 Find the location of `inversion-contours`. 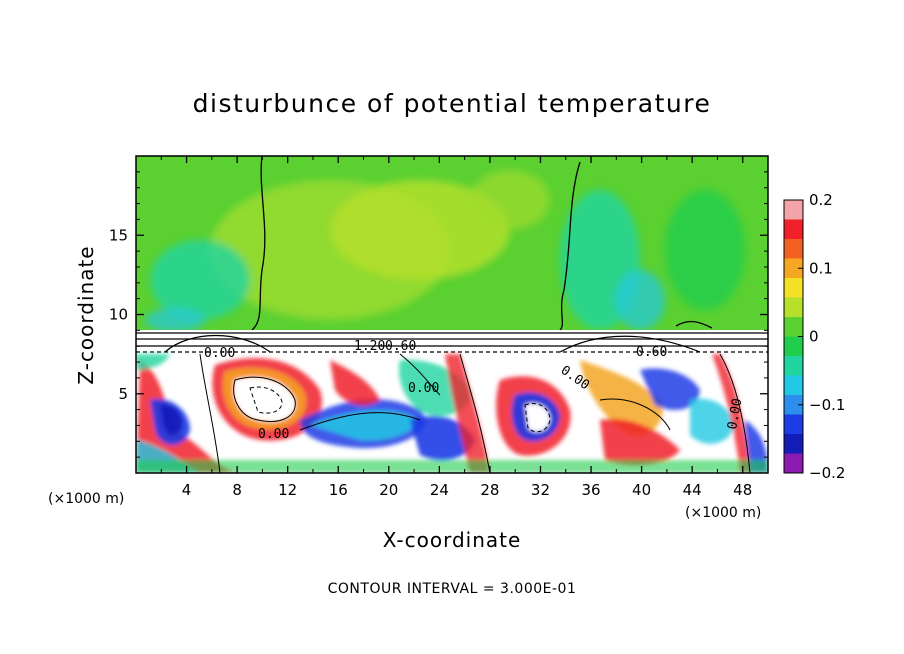

inversion-contours is located at coordinates (452, 342).